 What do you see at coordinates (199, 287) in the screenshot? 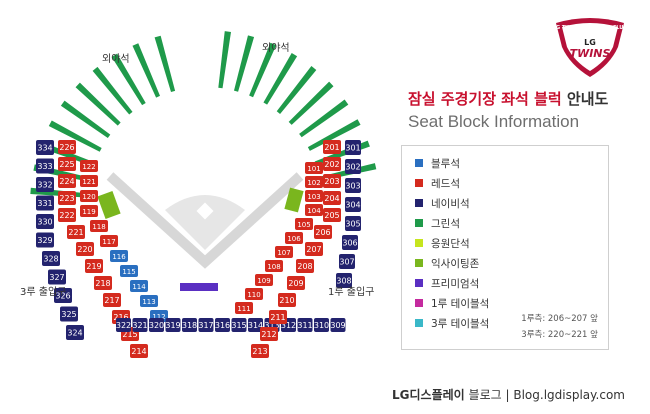
I see `premium-seats` at bounding box center [199, 287].